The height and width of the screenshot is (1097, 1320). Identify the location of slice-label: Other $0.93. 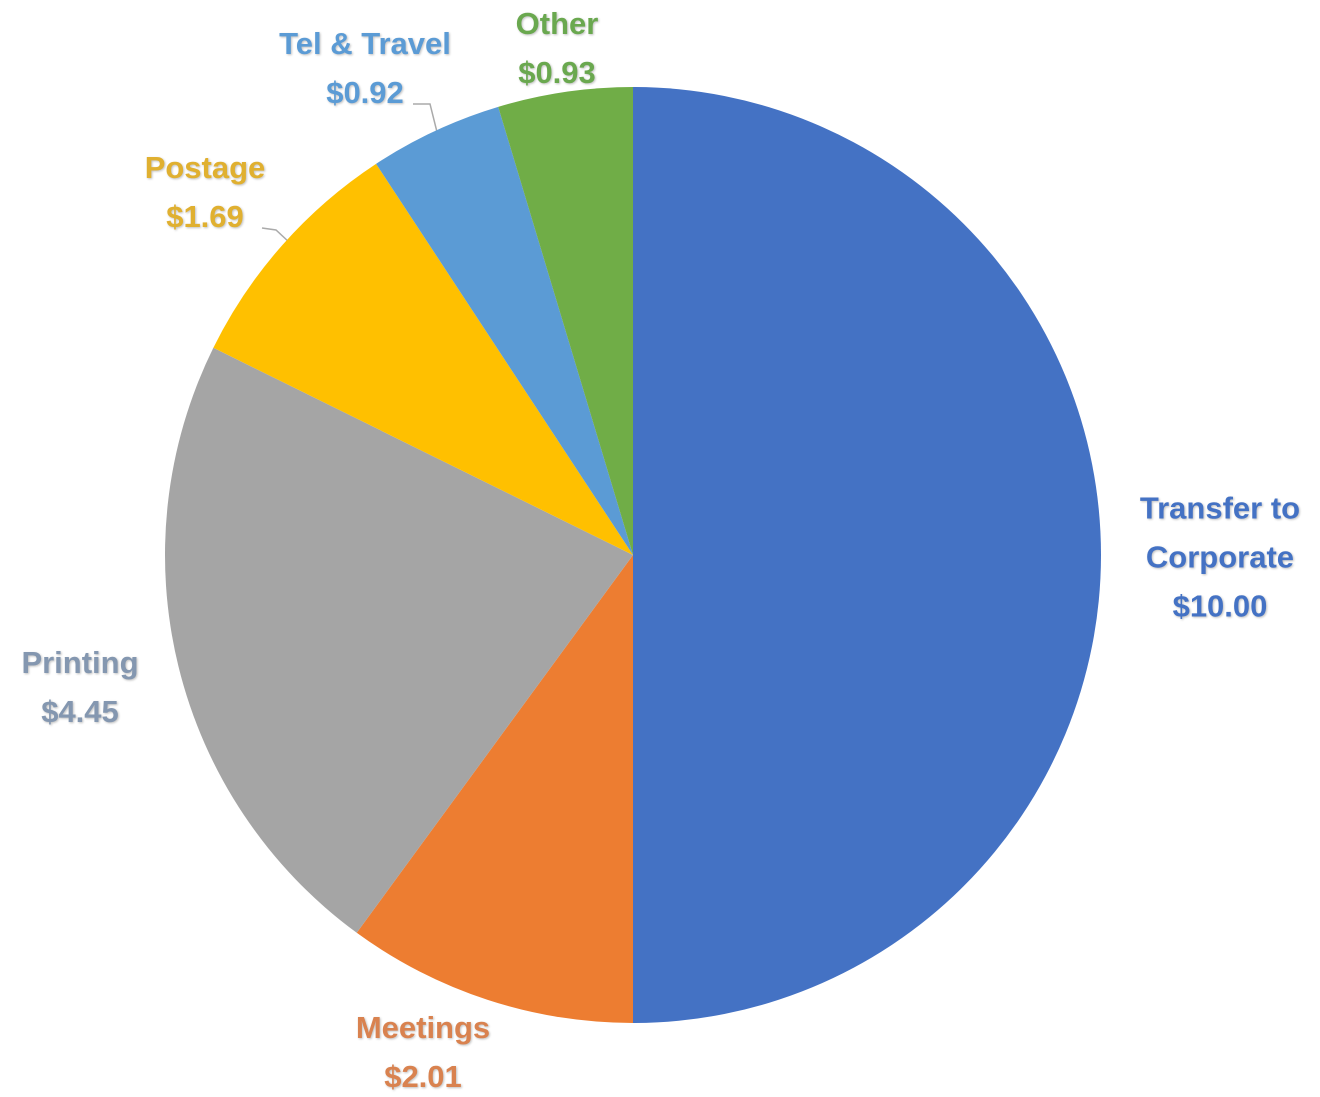
(557, 48).